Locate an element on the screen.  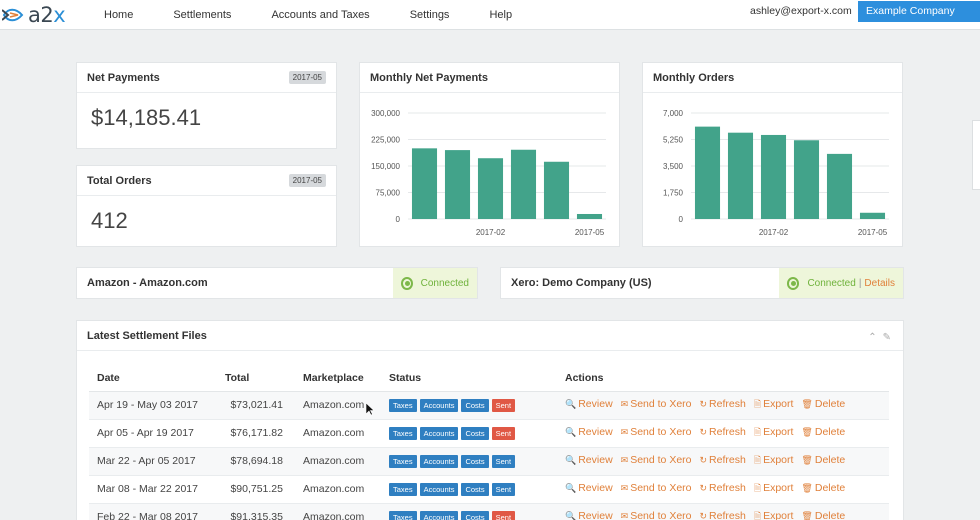
amazon-connection-label: Amazon - Amazon.com is located at coordinates (147, 283).